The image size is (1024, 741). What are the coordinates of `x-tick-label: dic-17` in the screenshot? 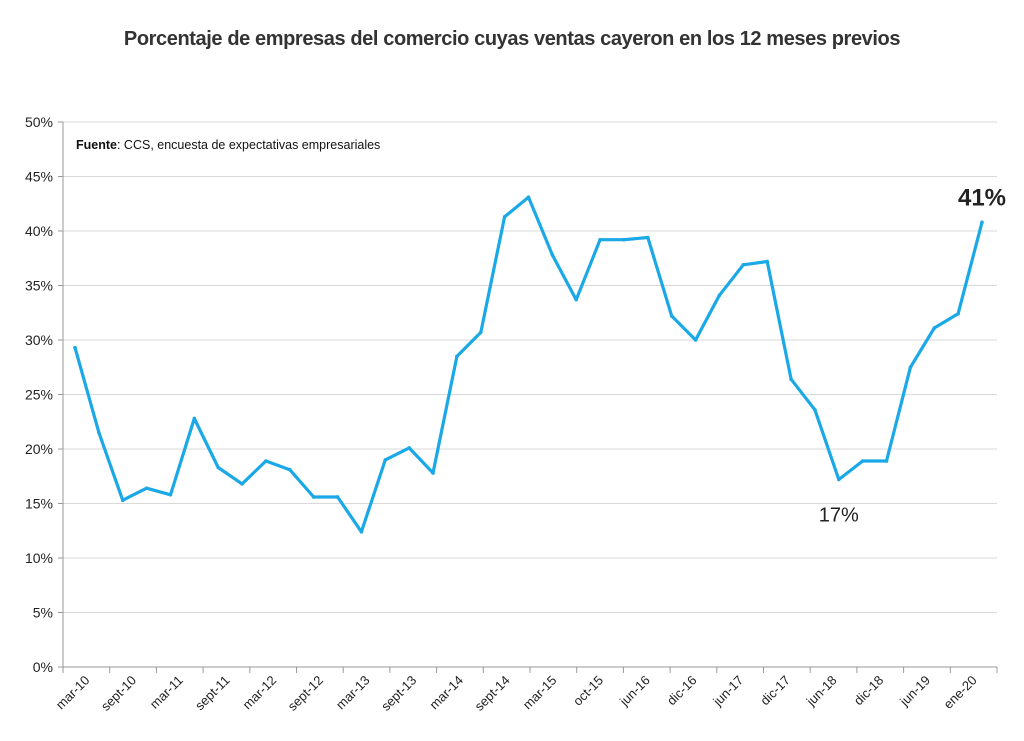 It's located at (775, 691).